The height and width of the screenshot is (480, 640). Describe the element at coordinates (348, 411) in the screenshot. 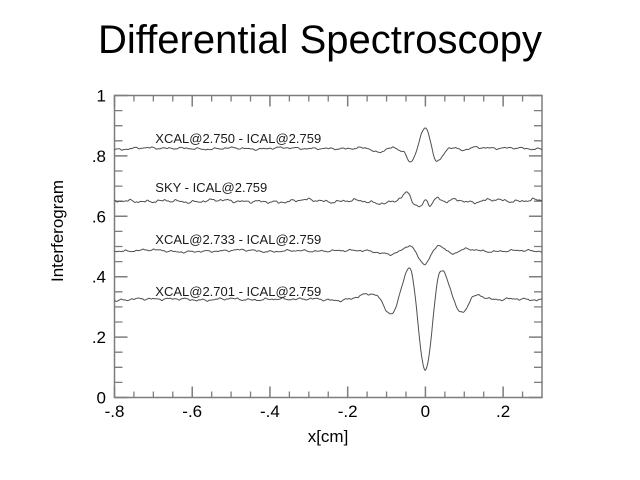

I see `x-tick-label: -.2` at that location.